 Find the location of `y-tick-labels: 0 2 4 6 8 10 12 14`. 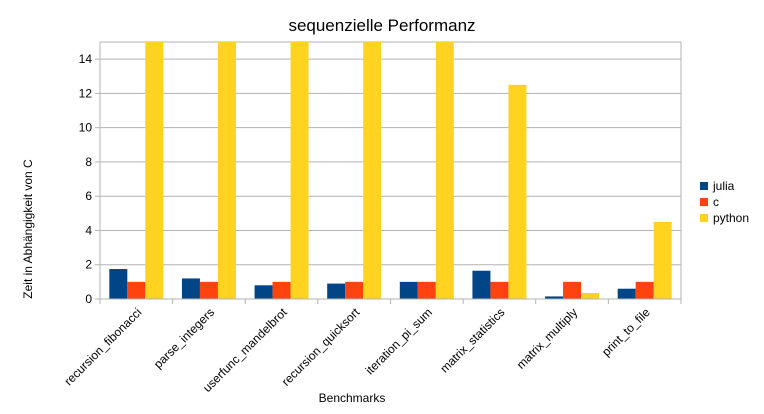

y-tick-labels: 0 2 4 6 8 10 12 14 is located at coordinates (86, 179).